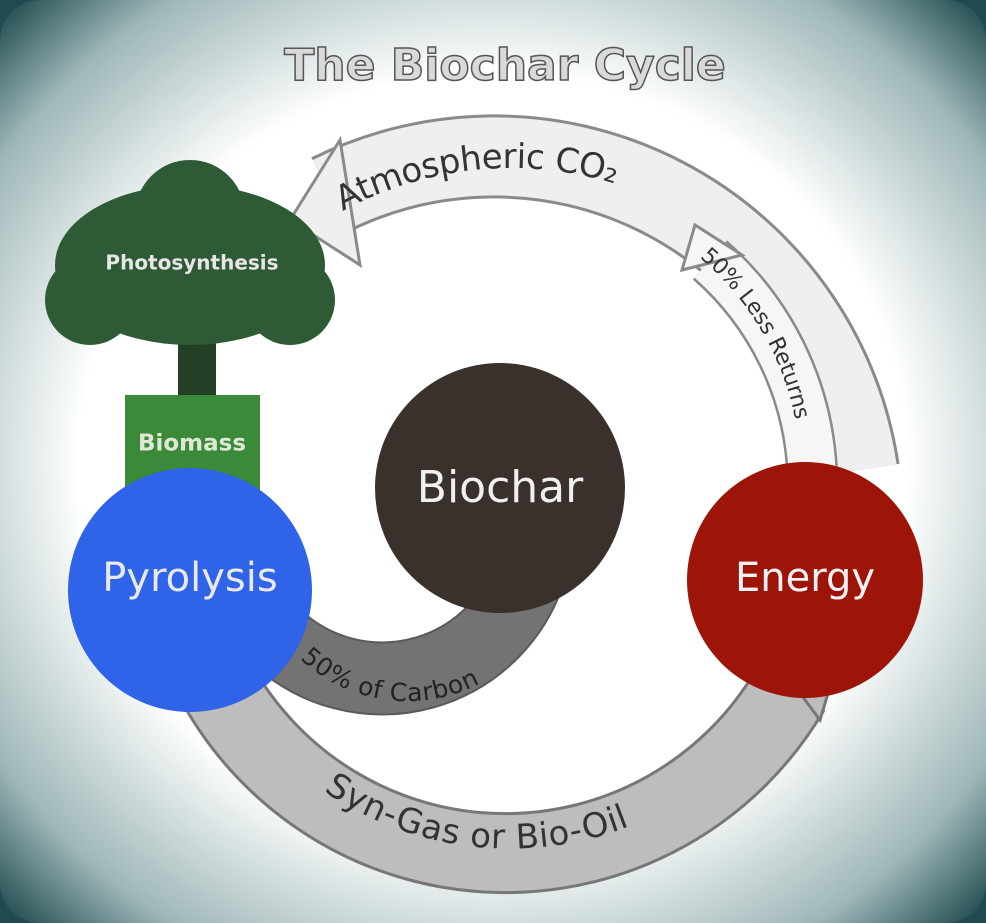  What do you see at coordinates (712, 247) in the screenshot?
I see `less-arrowhead` at bounding box center [712, 247].